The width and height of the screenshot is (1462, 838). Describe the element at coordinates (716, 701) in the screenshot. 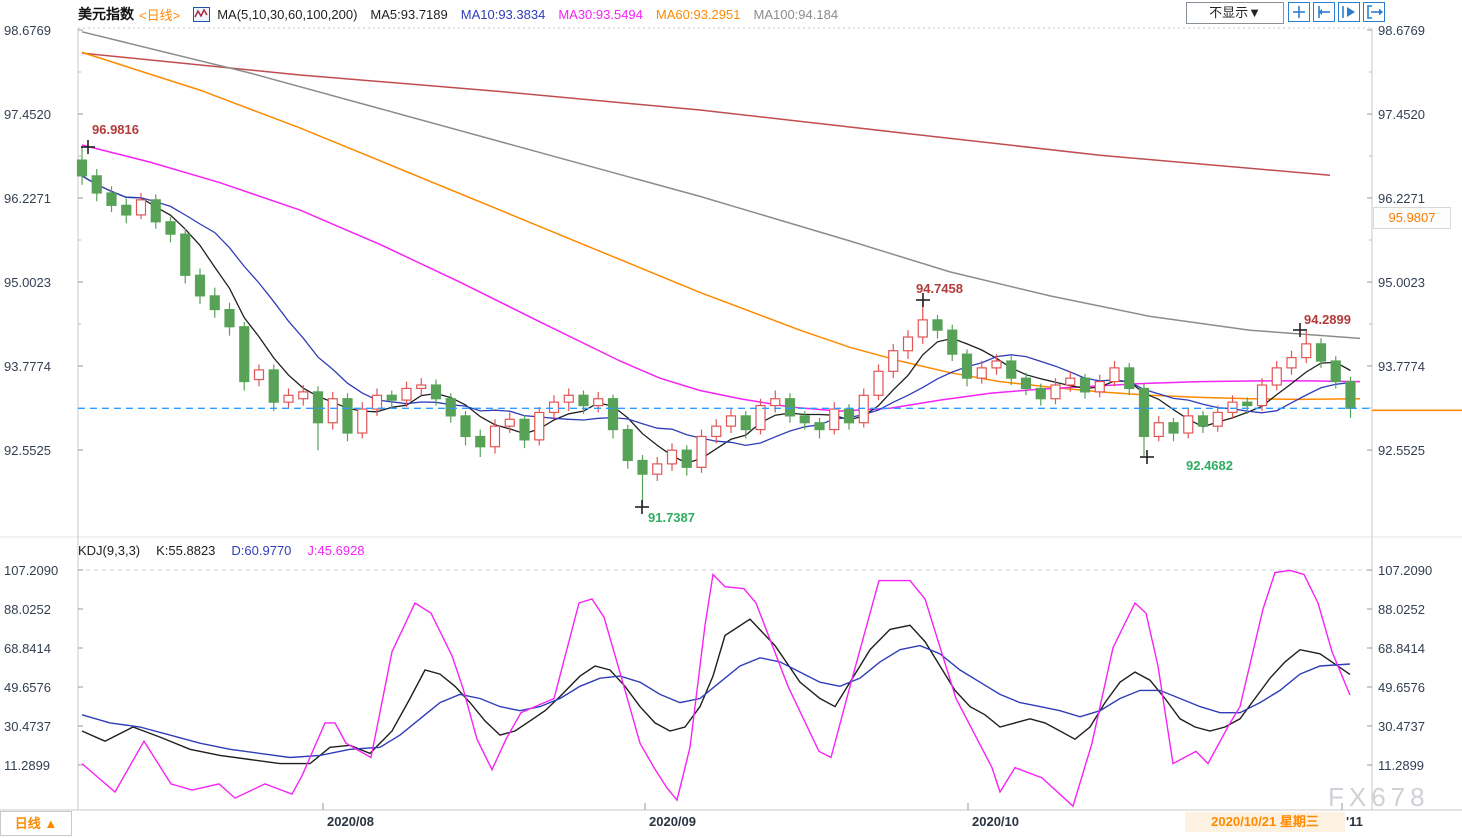

I see `kdj-line-d` at that location.